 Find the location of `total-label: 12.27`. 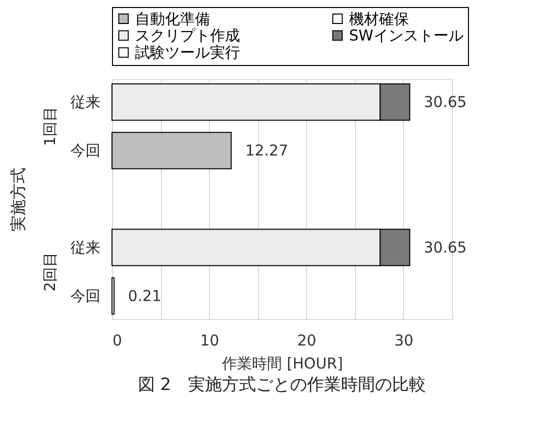

total-label: 12.27 is located at coordinates (266, 151).